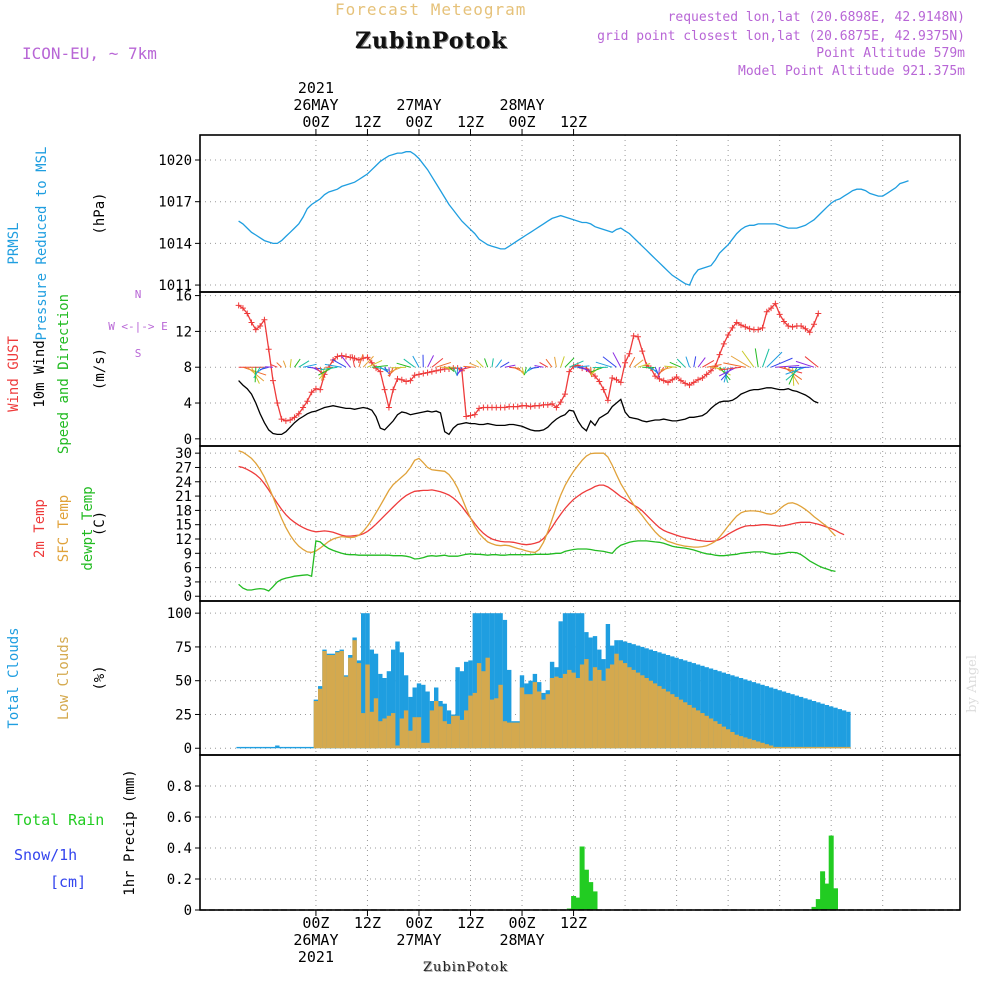  I want to click on panel-title-line: PRMSL, so click(14, 243).